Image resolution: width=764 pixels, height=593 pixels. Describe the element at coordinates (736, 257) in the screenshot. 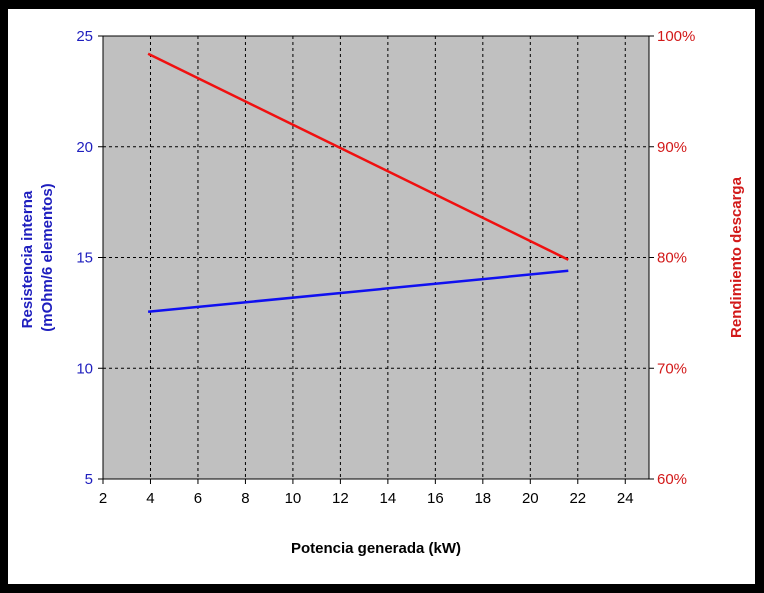

I see `y-axis-right-label: Rendimiento descarga` at that location.